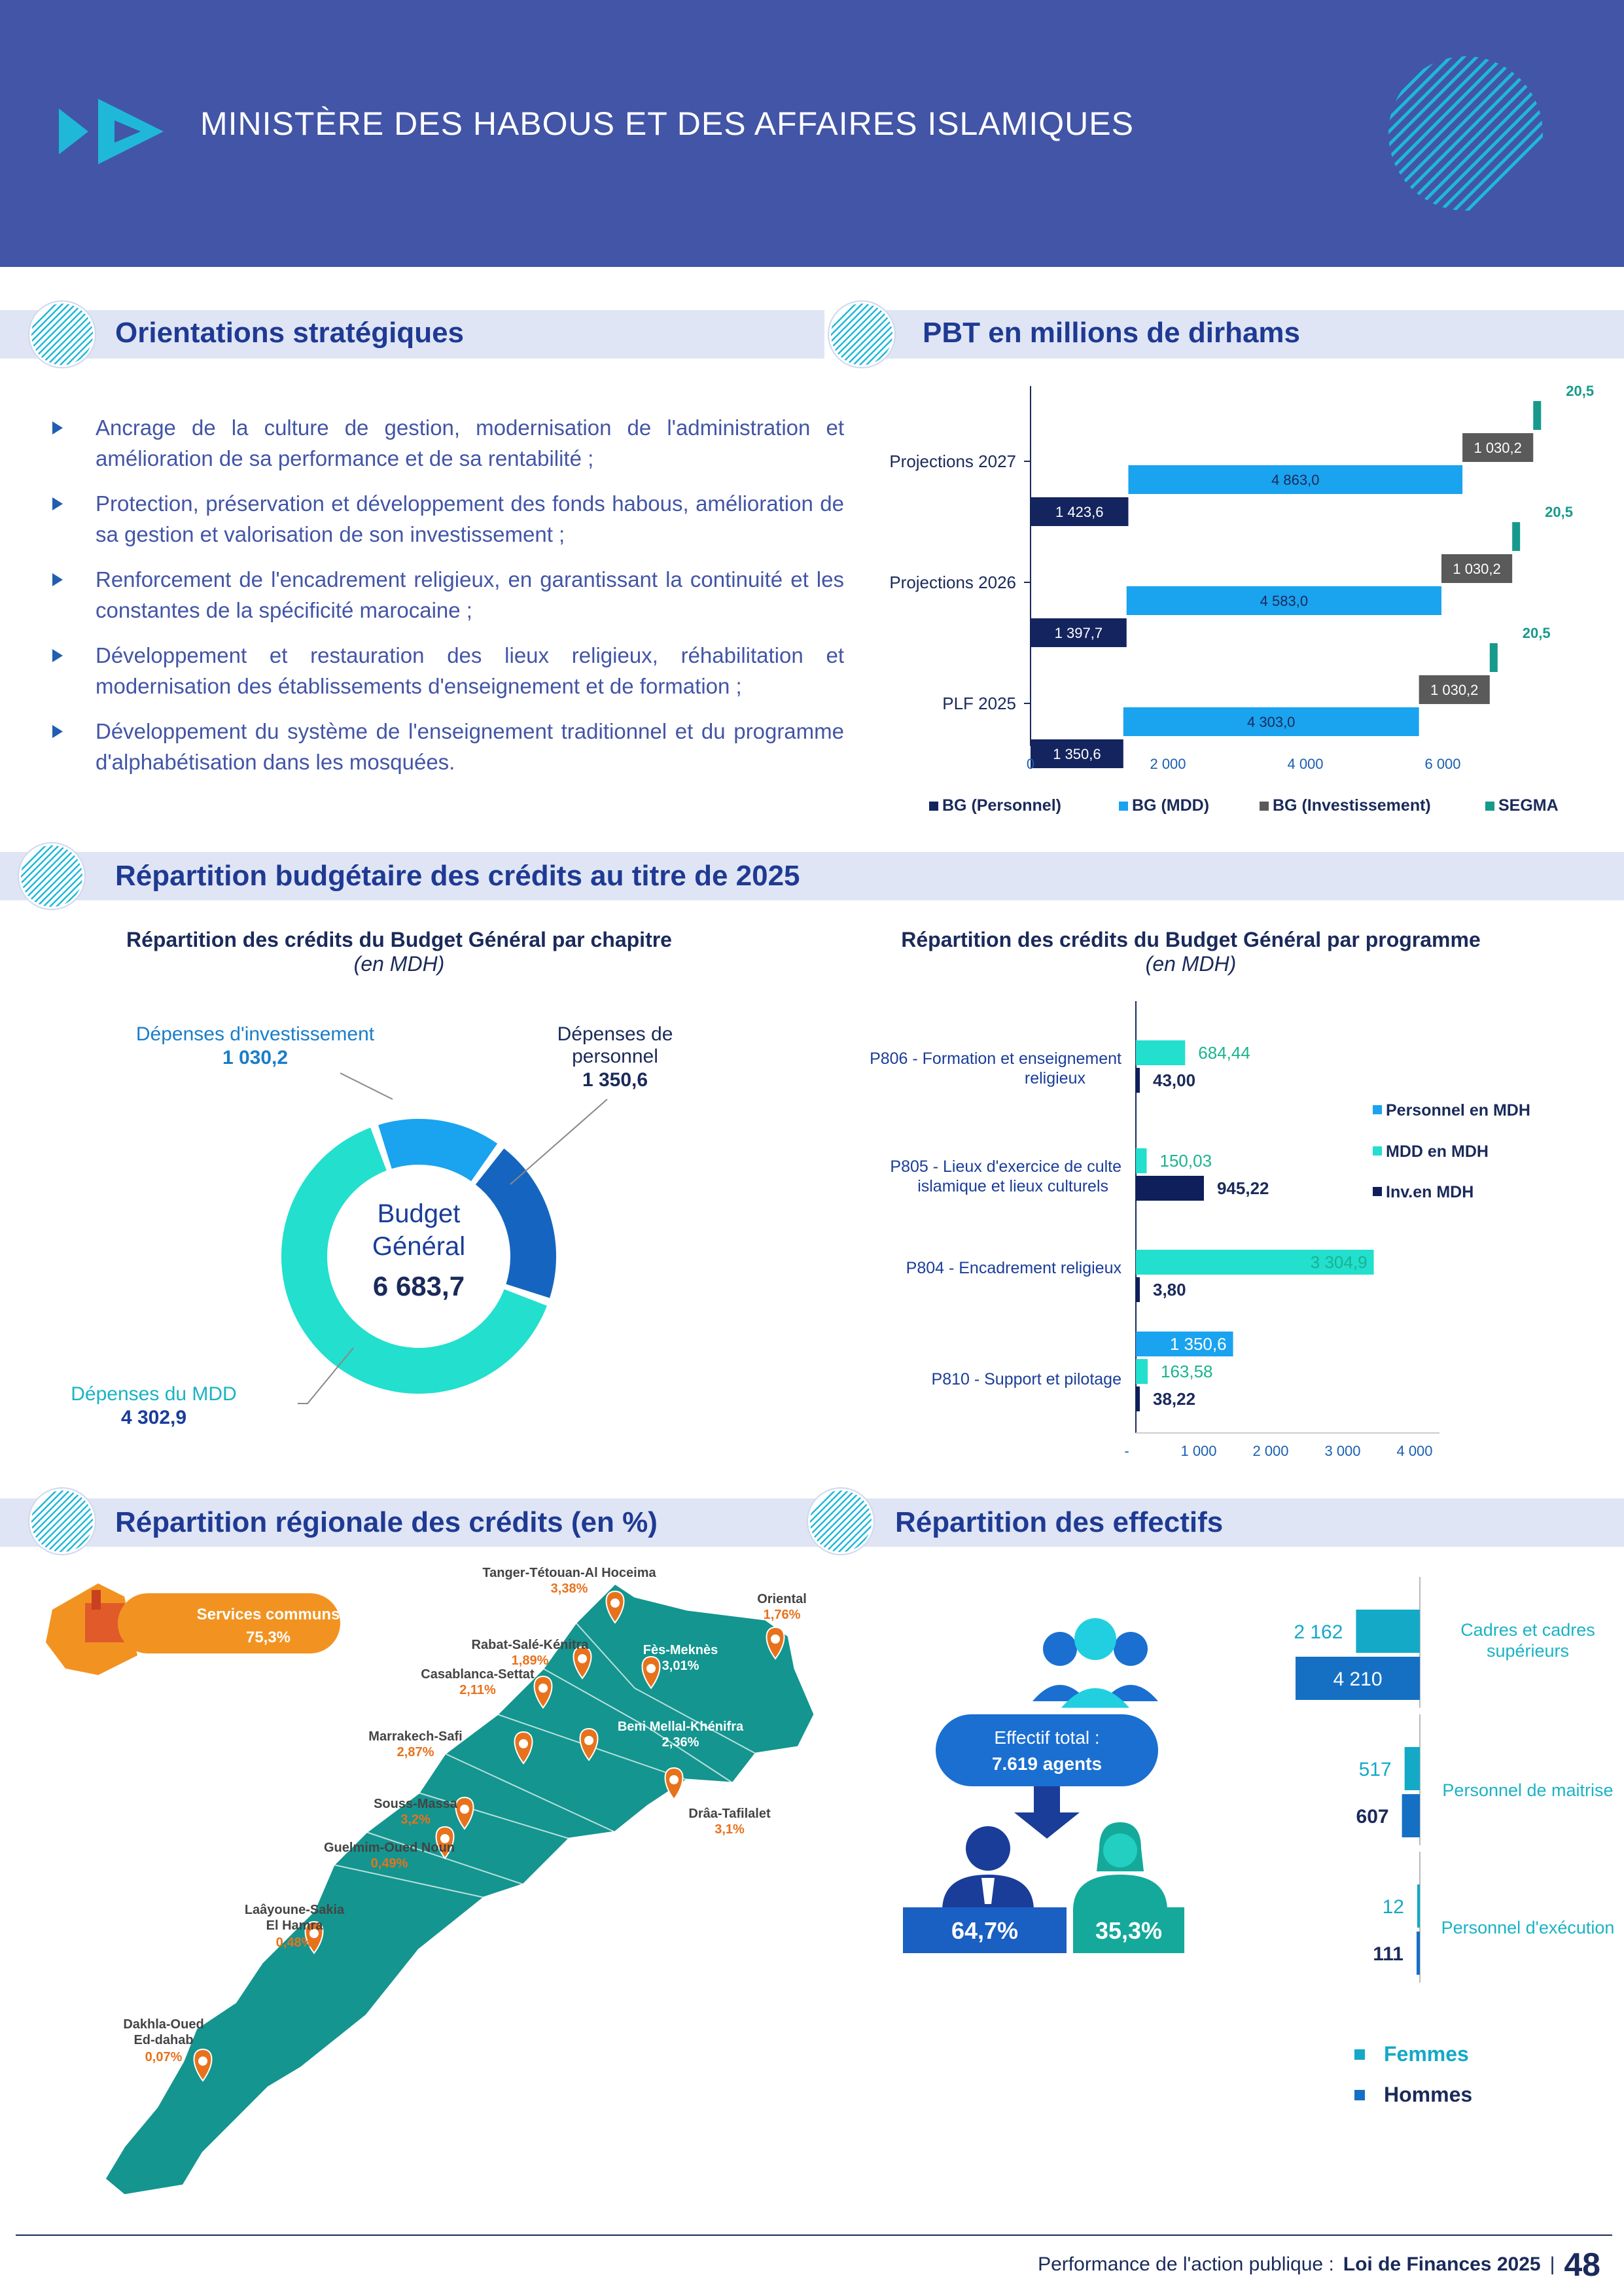 The width and height of the screenshot is (1624, 2296). What do you see at coordinates (1437, 1152) in the screenshot?
I see `legend-label: MDD en MDH` at bounding box center [1437, 1152].